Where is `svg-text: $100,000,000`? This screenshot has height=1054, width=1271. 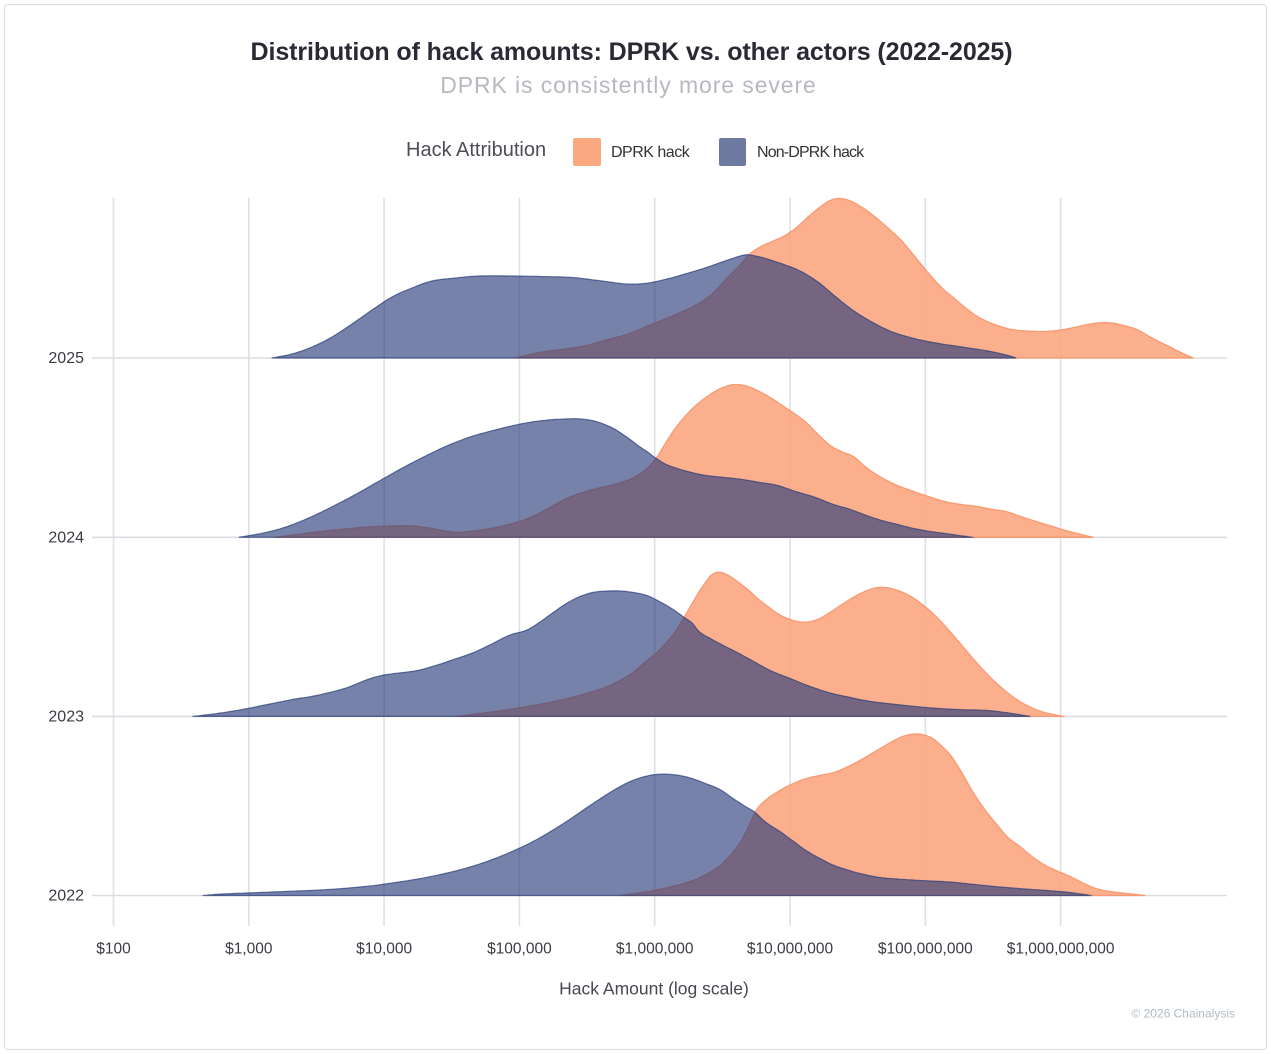 svg-text: $100,000,000 is located at coordinates (925, 949).